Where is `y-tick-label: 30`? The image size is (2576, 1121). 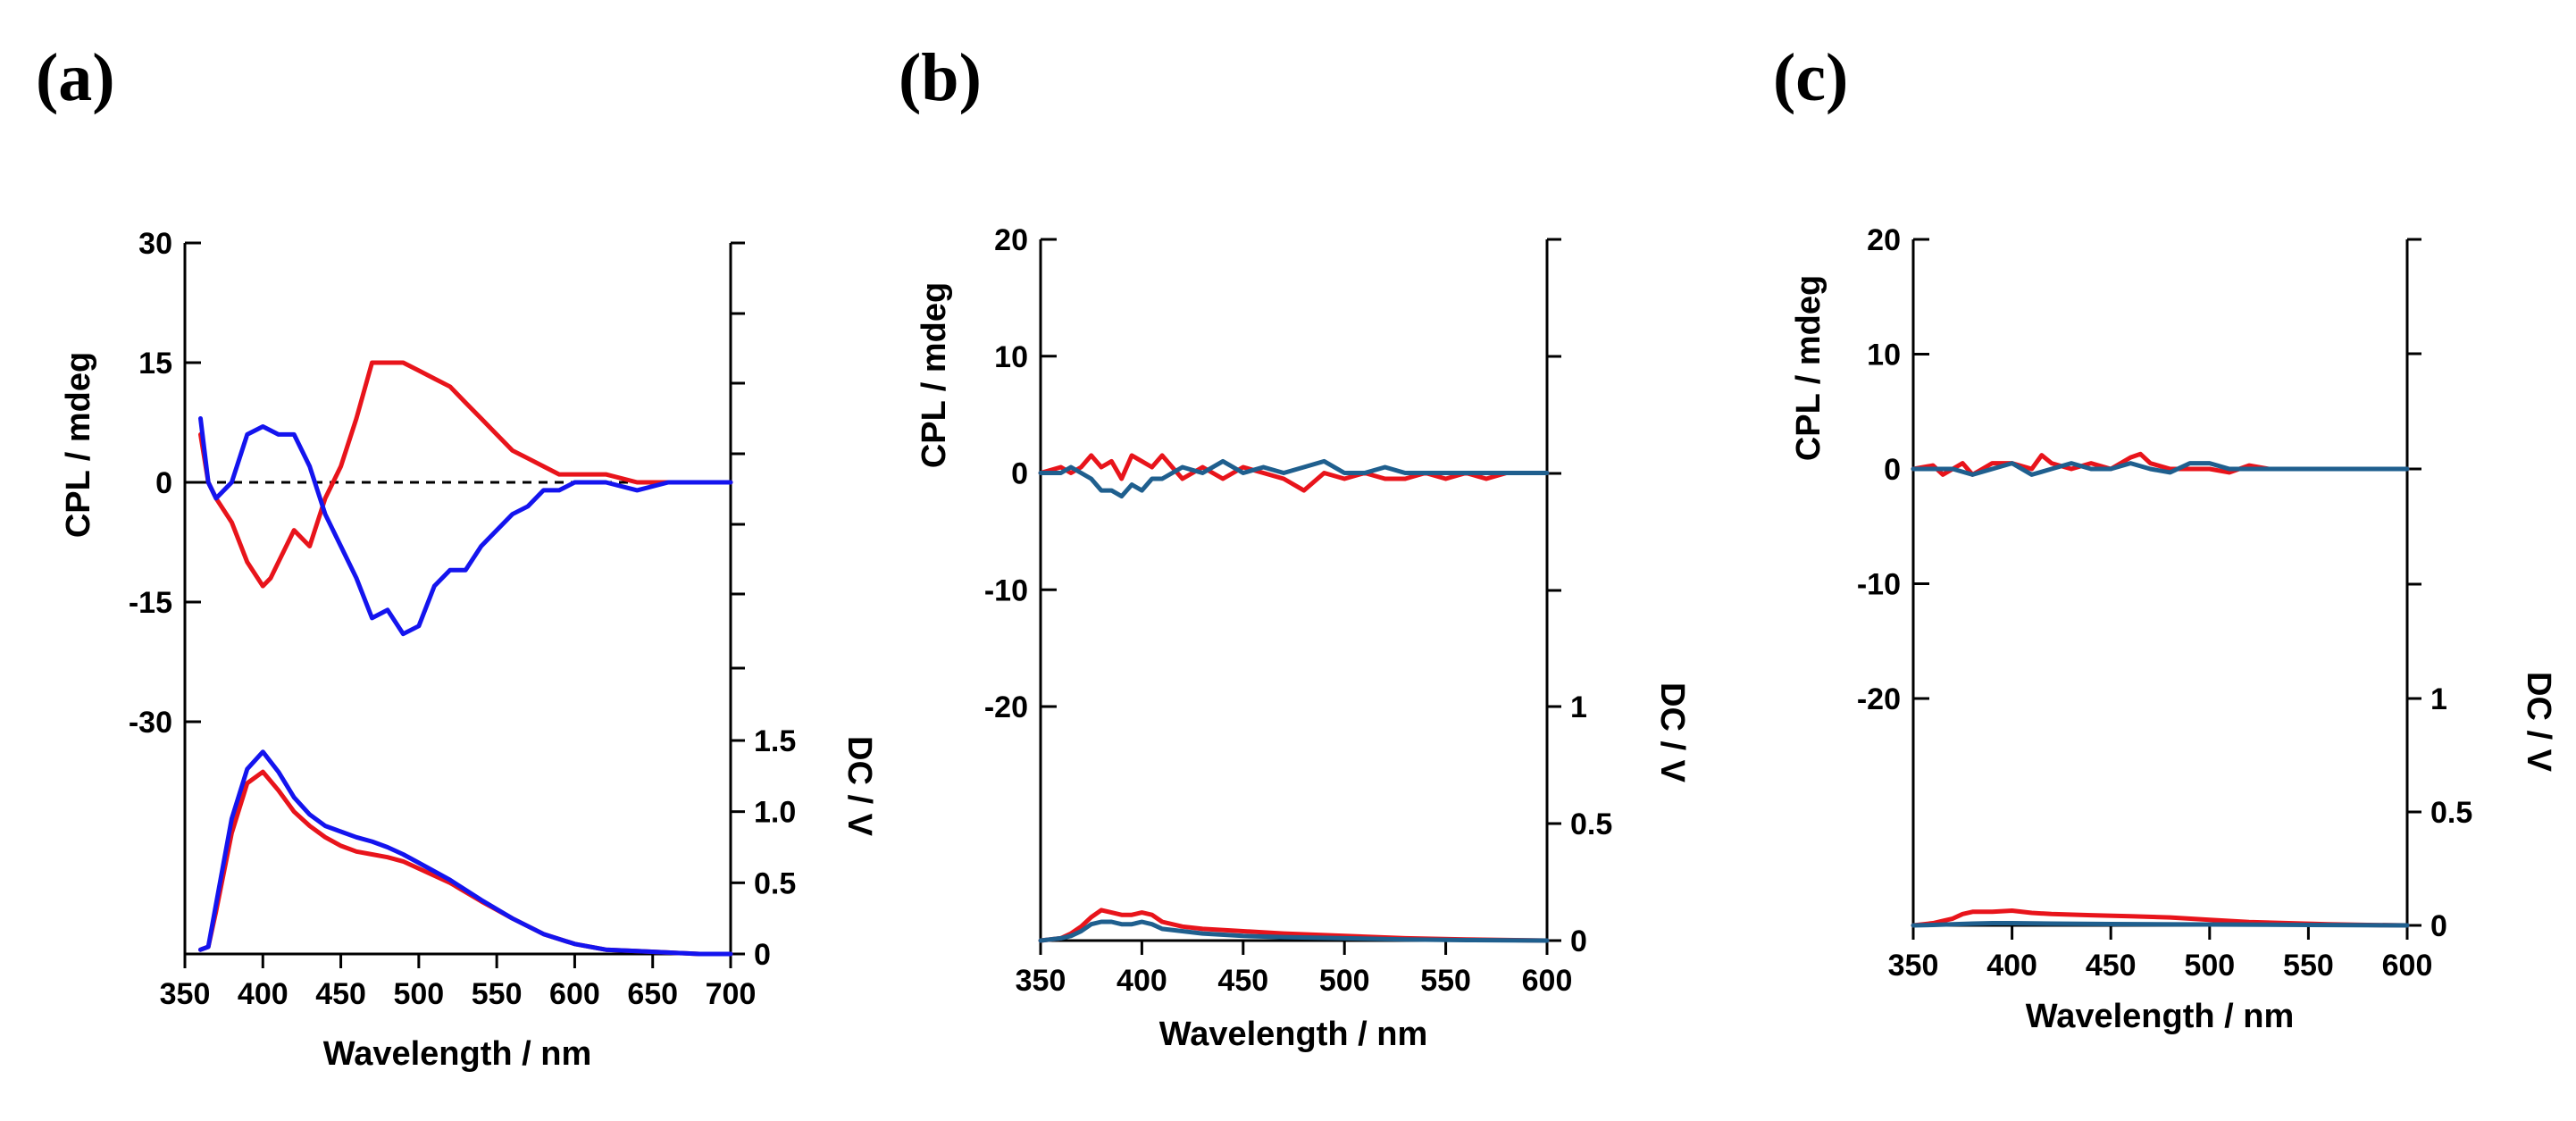 y-tick-label: 30 is located at coordinates (155, 244).